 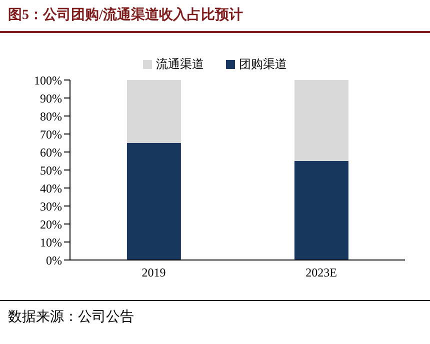 I want to click on y-tick-label: 80%, so click(x=51, y=116).